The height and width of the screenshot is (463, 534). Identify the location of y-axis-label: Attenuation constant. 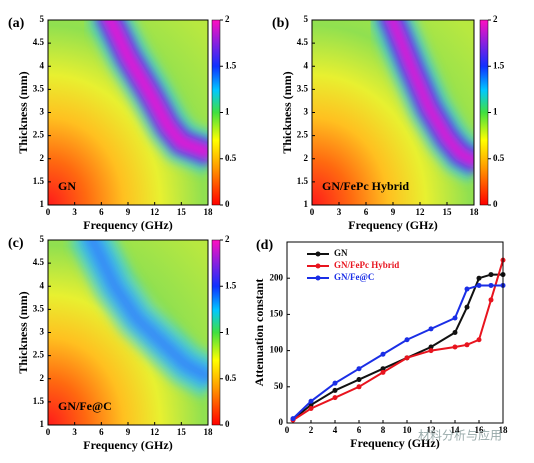
(259, 333).